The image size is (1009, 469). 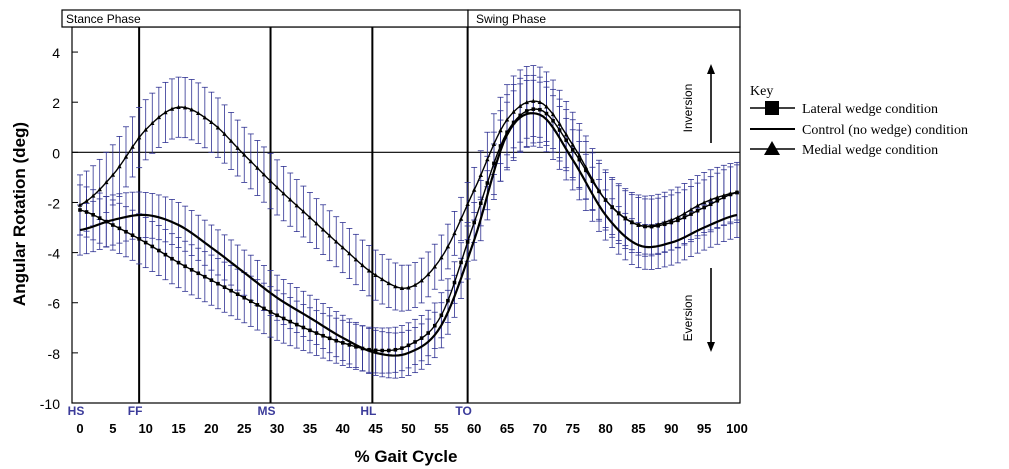 I want to click on event-label: HS, so click(x=76, y=411).